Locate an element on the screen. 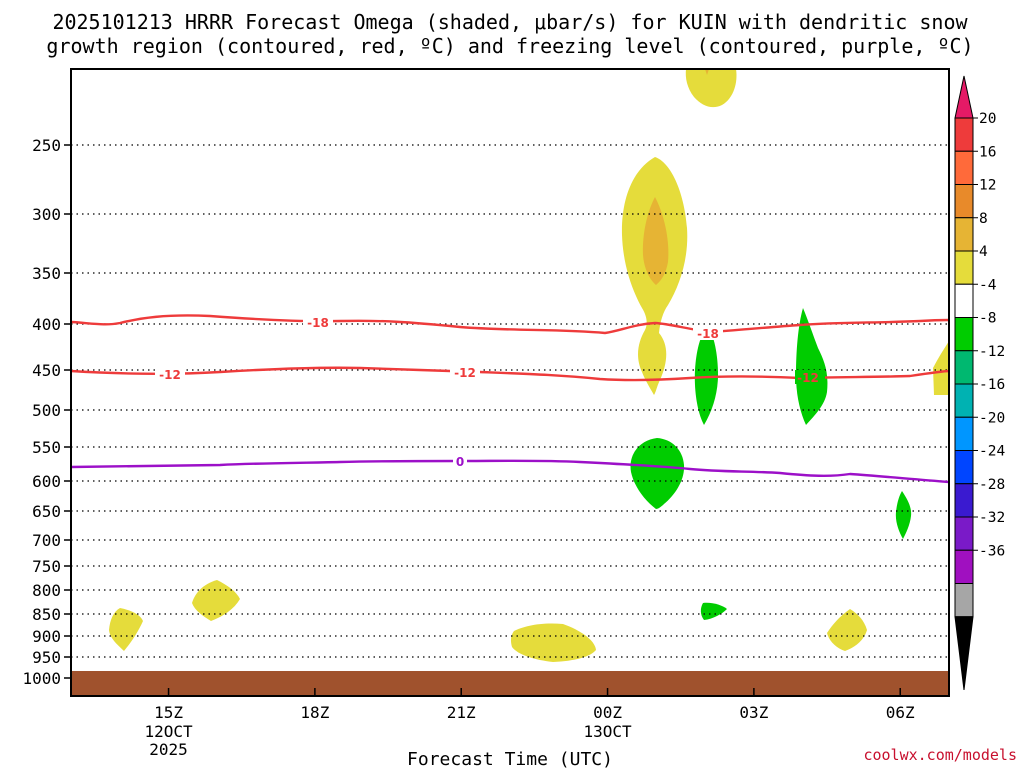 Image resolution: width=1024 pixels, height=768 pixels. colorbar-label: 20 is located at coordinates (987, 119).